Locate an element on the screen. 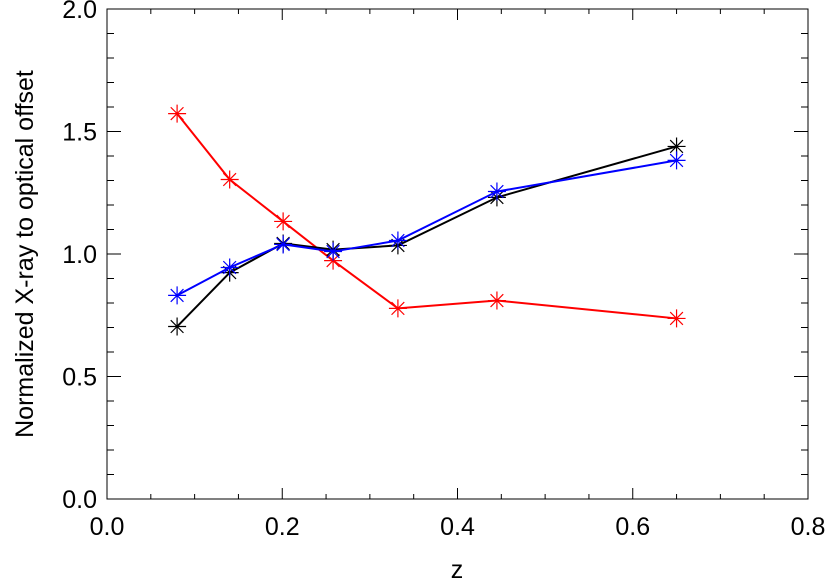 The height and width of the screenshot is (583, 831). y-tick-label: 0.5 is located at coordinates (79, 378).